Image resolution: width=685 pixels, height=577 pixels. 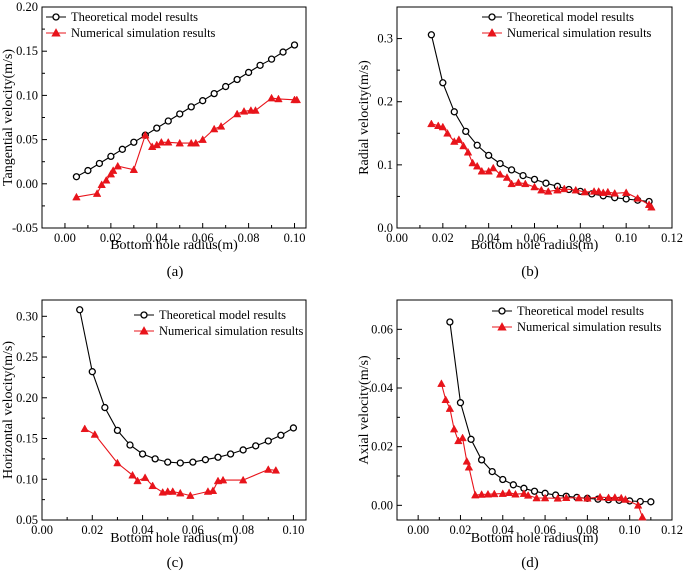 What do you see at coordinates (570, 17) in the screenshot?
I see `legend-label: Theoretical model results` at bounding box center [570, 17].